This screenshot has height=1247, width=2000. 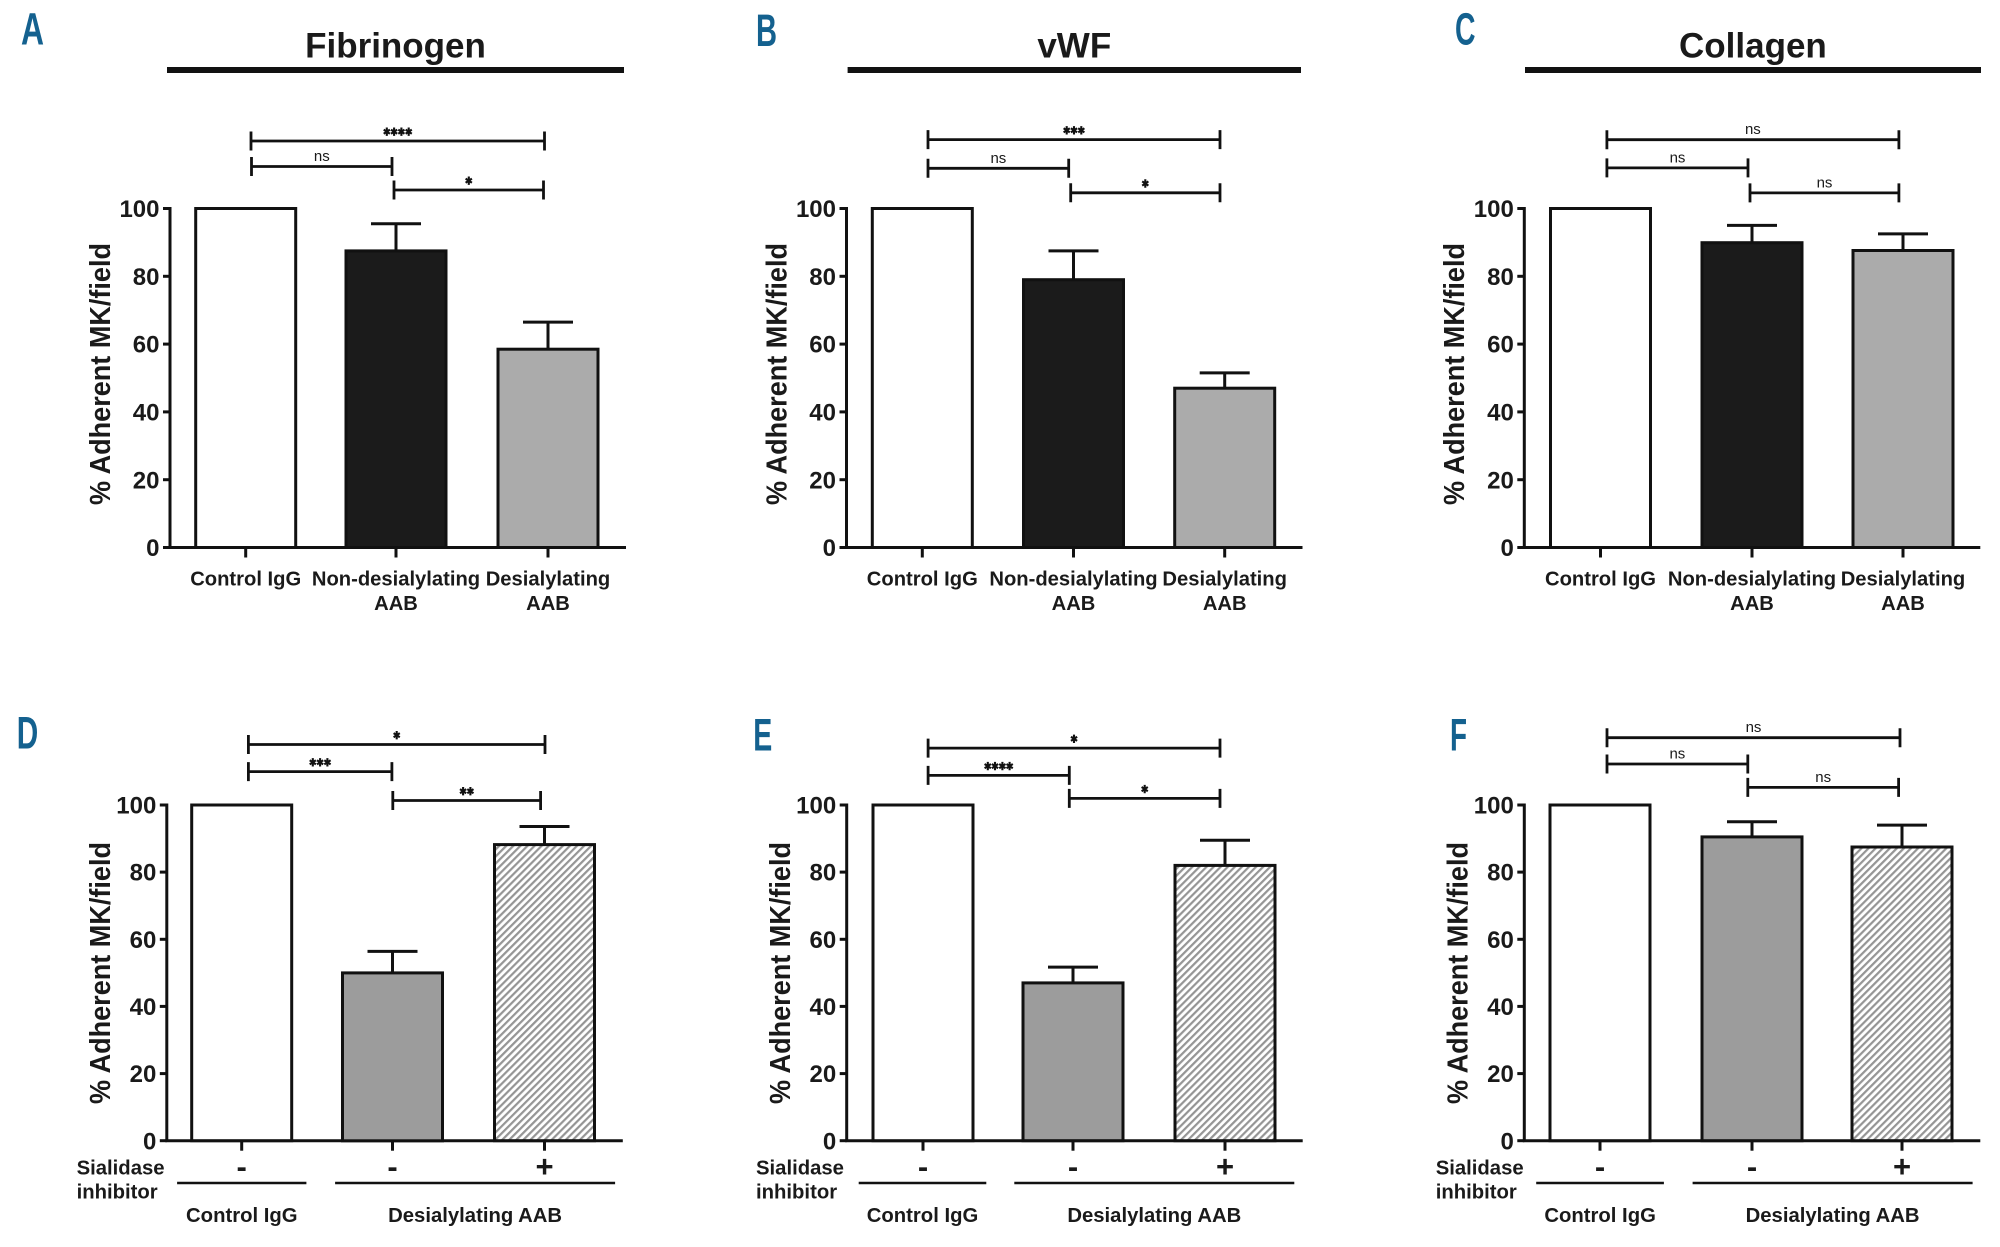 I want to click on svg-text: C, so click(x=1465, y=29).